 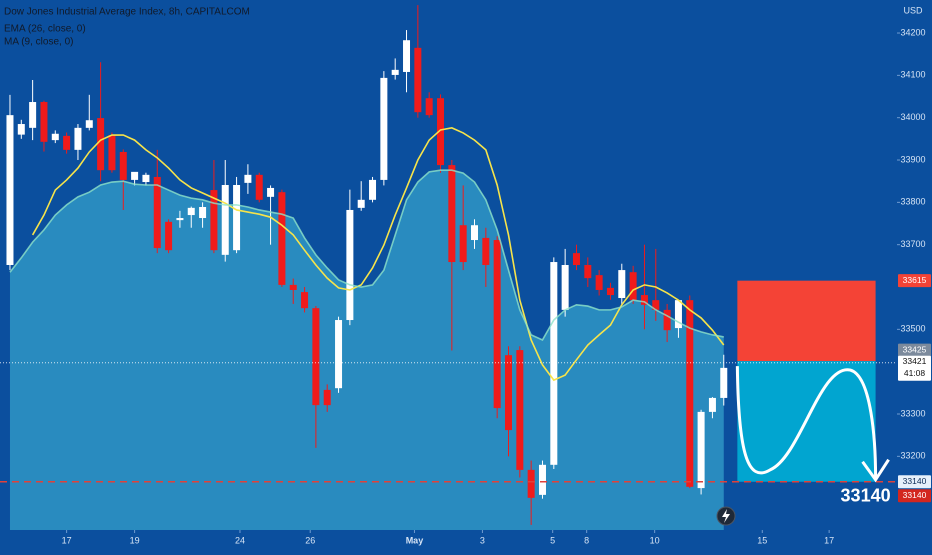 What do you see at coordinates (912, 329) in the screenshot?
I see `y-tick-label: 33500` at bounding box center [912, 329].